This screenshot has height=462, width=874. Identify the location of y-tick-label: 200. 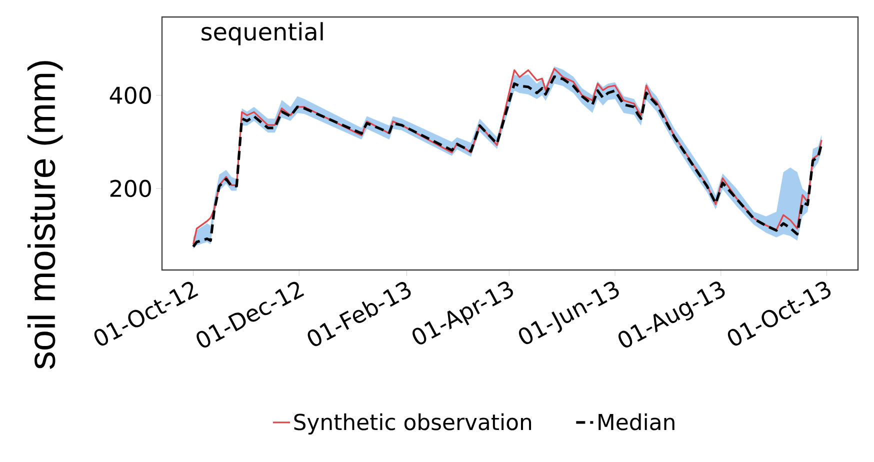
(130, 189).